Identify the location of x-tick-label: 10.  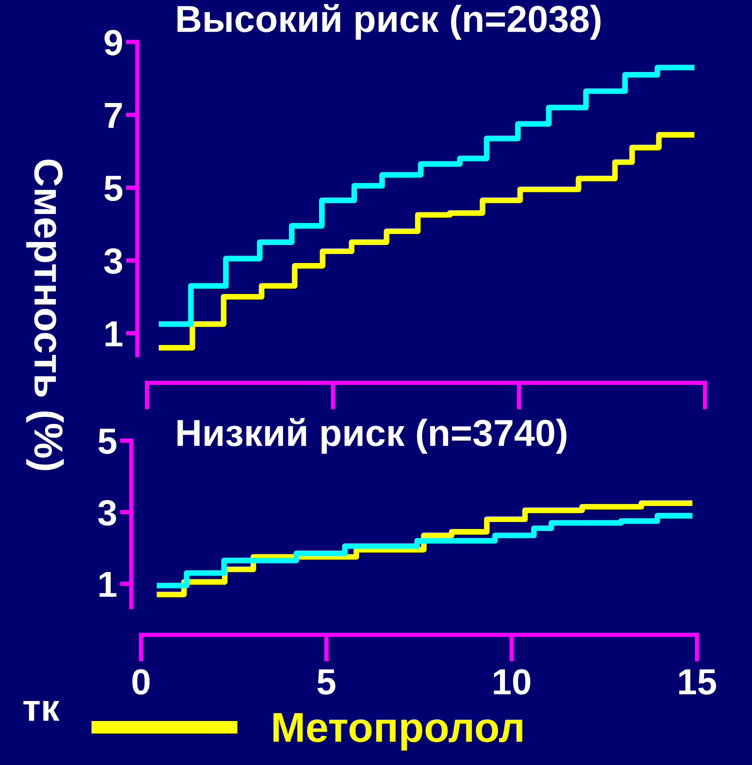
(512, 682).